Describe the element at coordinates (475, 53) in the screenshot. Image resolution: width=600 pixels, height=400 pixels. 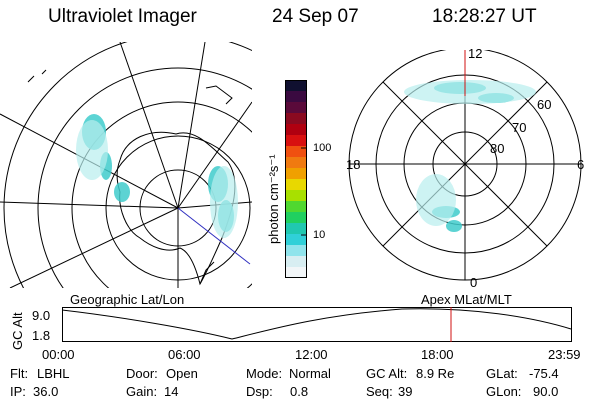
I see `mlt-label-12: 12` at that location.